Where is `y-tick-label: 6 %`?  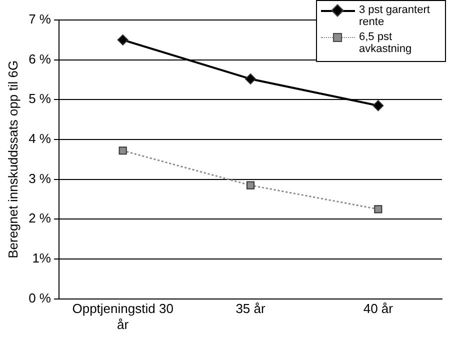 y-tick-label: 6 % is located at coordinates (40, 58).